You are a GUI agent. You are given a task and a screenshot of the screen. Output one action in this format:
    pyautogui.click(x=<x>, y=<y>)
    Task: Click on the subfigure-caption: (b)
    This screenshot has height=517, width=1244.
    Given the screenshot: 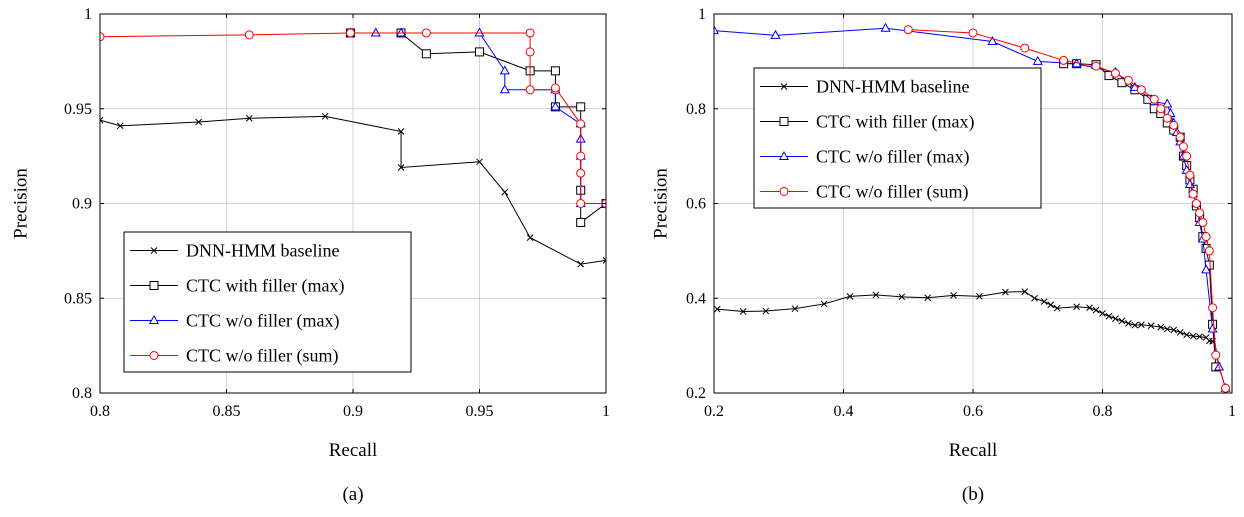 What is the action you would take?
    pyautogui.click(x=973, y=494)
    